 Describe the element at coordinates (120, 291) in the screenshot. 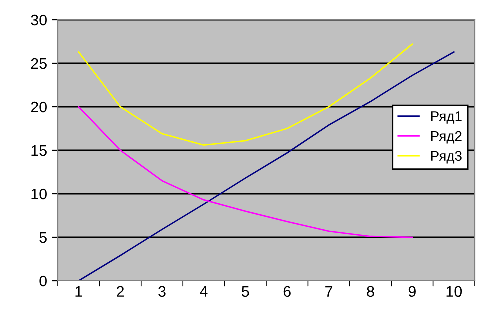

I see `x-tick-label: 2` at that location.